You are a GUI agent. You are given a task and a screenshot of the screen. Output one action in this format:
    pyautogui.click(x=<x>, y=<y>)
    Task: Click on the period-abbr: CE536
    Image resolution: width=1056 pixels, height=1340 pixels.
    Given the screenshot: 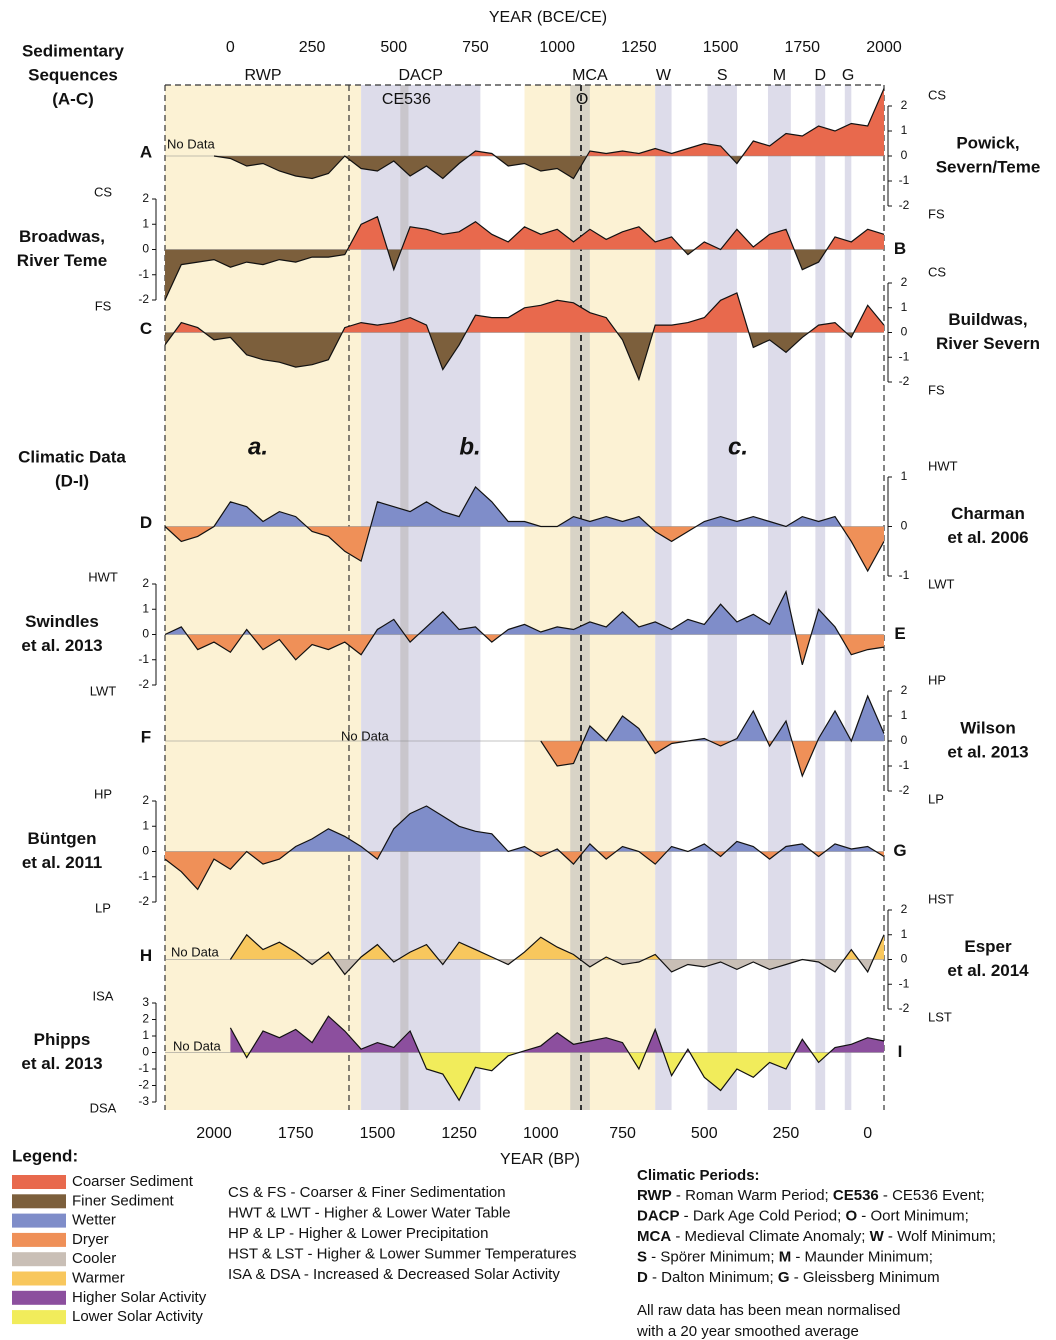 What is the action you would take?
    pyautogui.click(x=856, y=1195)
    